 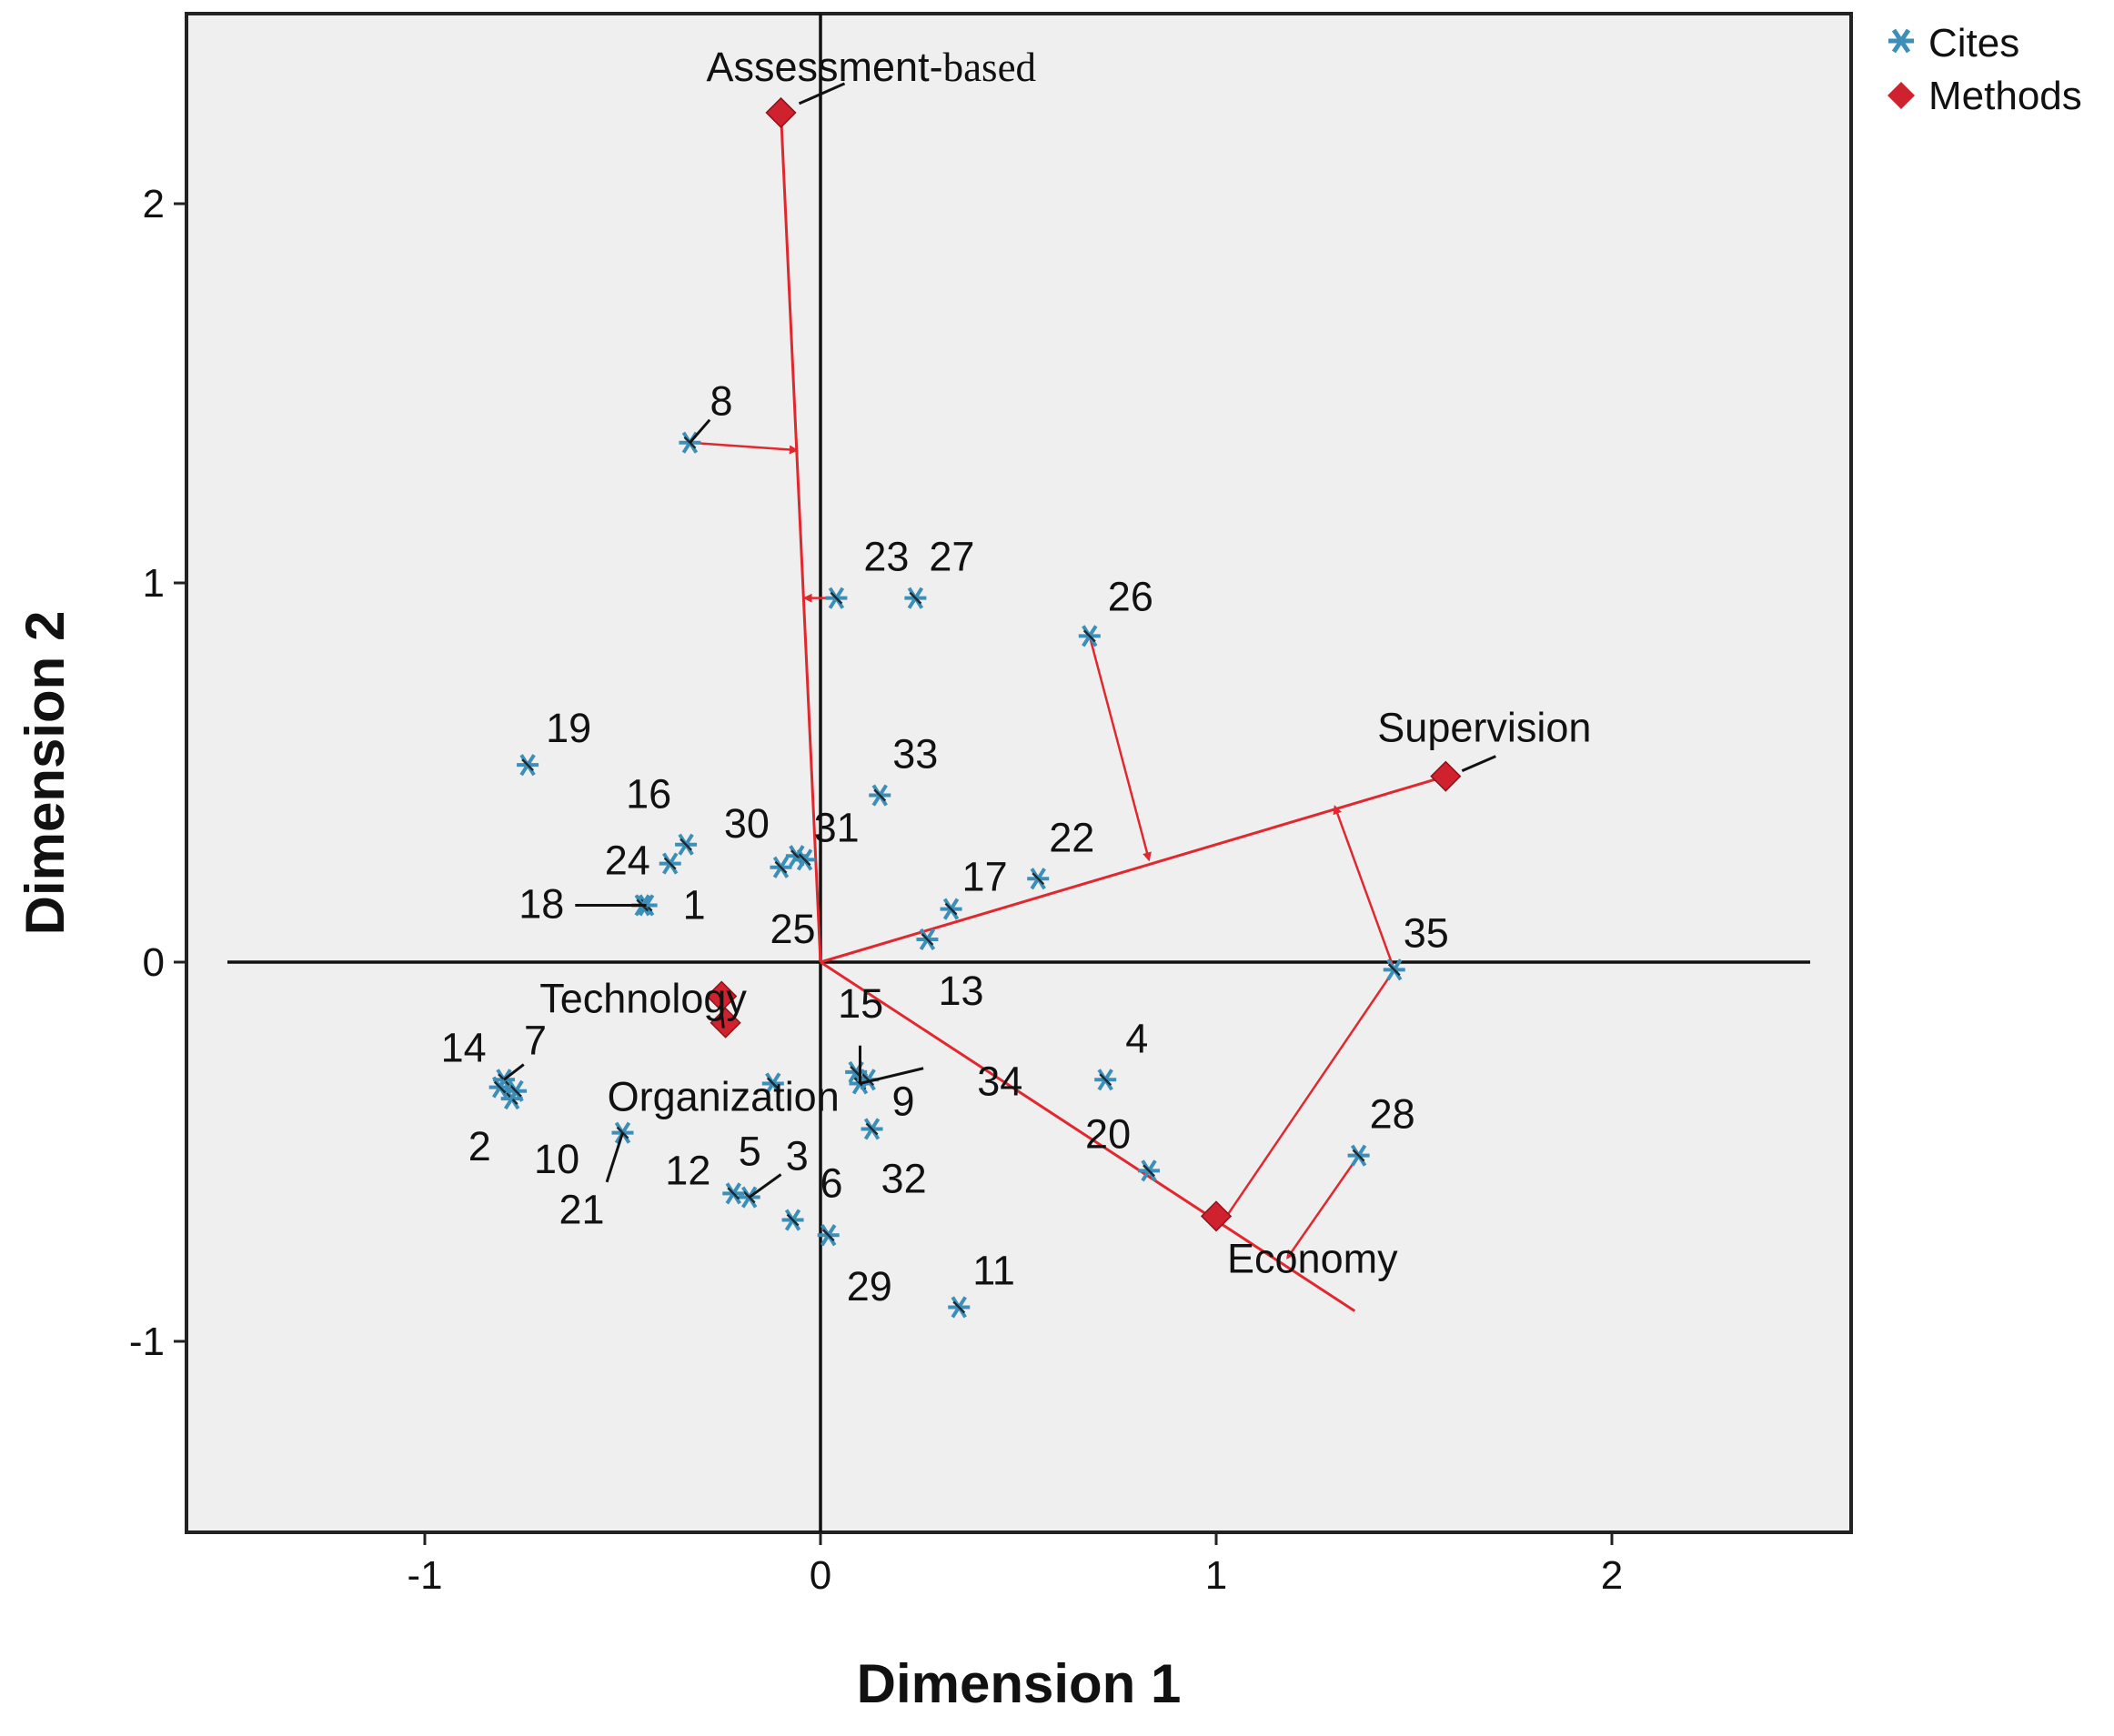 I want to click on legend-cites-icon, so click(x=1901, y=41).